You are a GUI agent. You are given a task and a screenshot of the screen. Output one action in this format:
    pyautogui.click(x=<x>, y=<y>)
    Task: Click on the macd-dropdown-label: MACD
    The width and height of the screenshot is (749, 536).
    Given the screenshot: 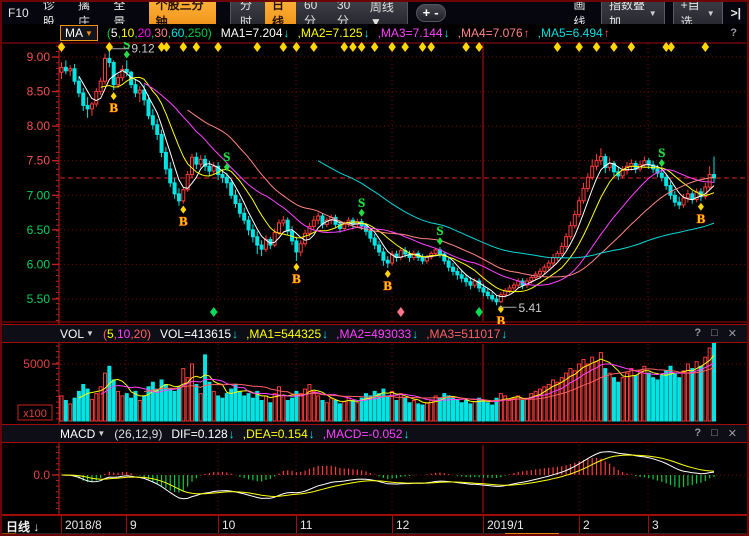 What is the action you would take?
    pyautogui.click(x=78, y=433)
    